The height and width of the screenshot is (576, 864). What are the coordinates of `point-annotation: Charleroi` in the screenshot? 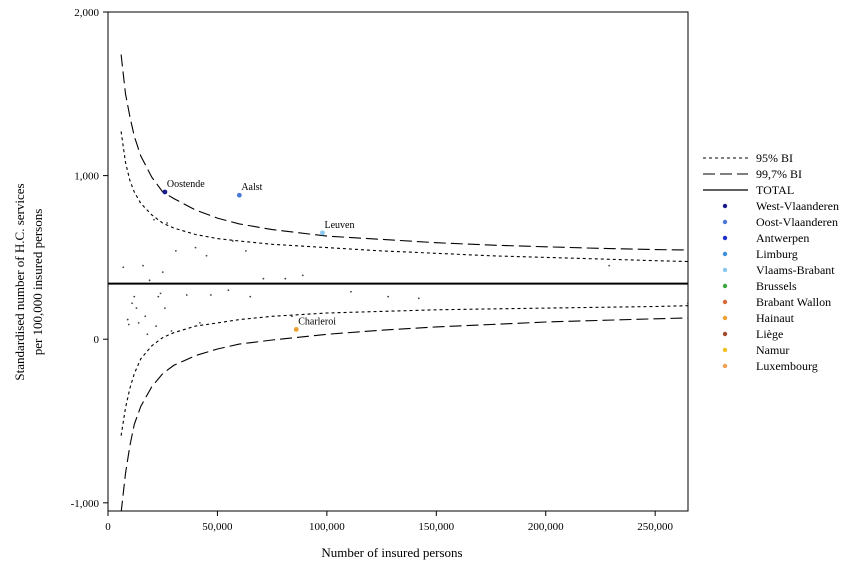 It's located at (317, 321).